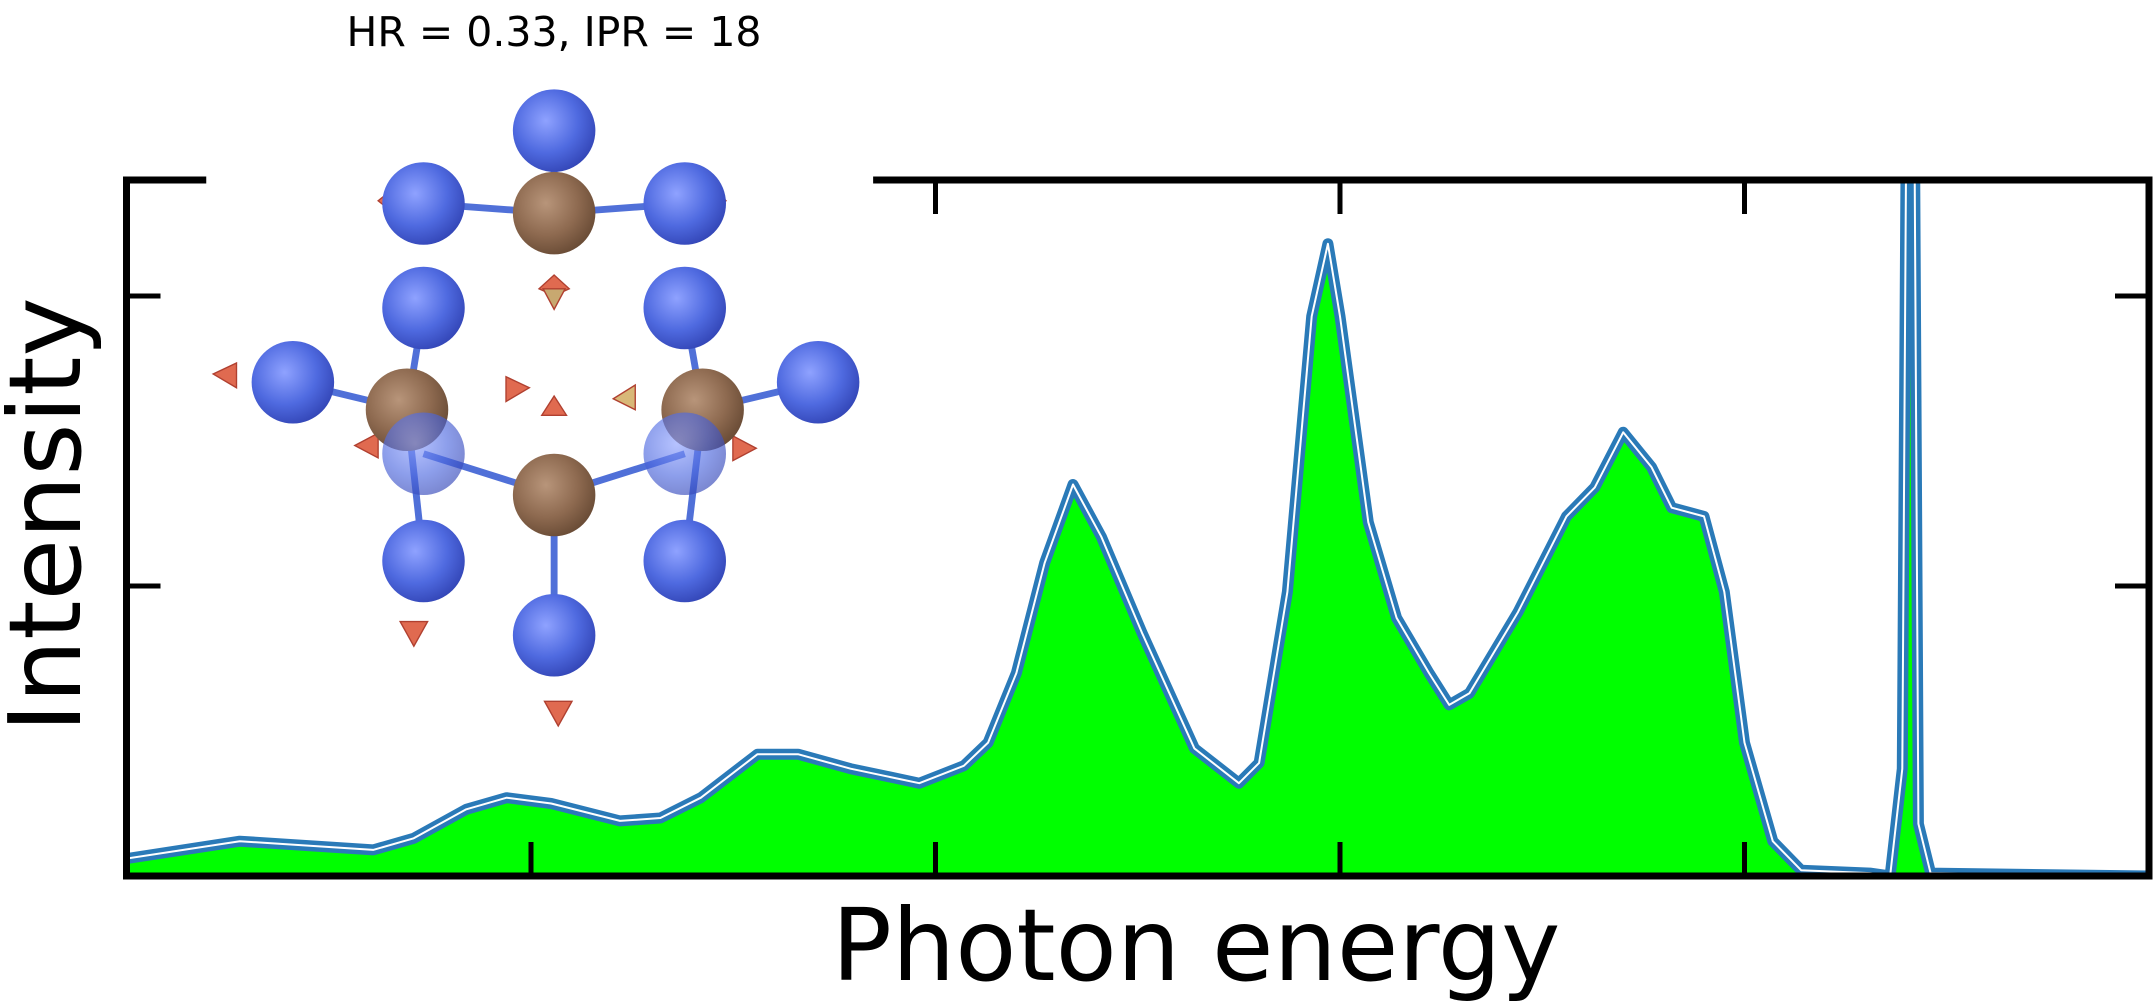 The height and width of the screenshot is (1005, 2156). What do you see at coordinates (554, 32) in the screenshot?
I see `chart-title: HR = 0.33, IPR = 18` at bounding box center [554, 32].